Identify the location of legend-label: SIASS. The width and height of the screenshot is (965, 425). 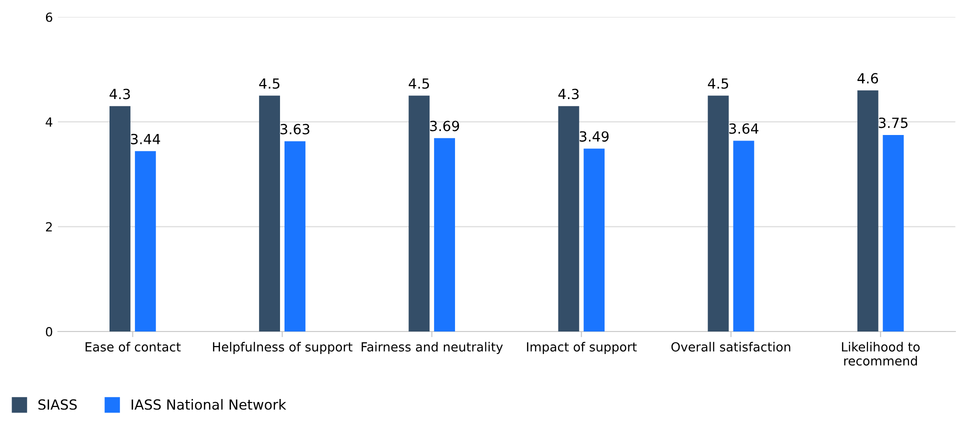
(57, 404).